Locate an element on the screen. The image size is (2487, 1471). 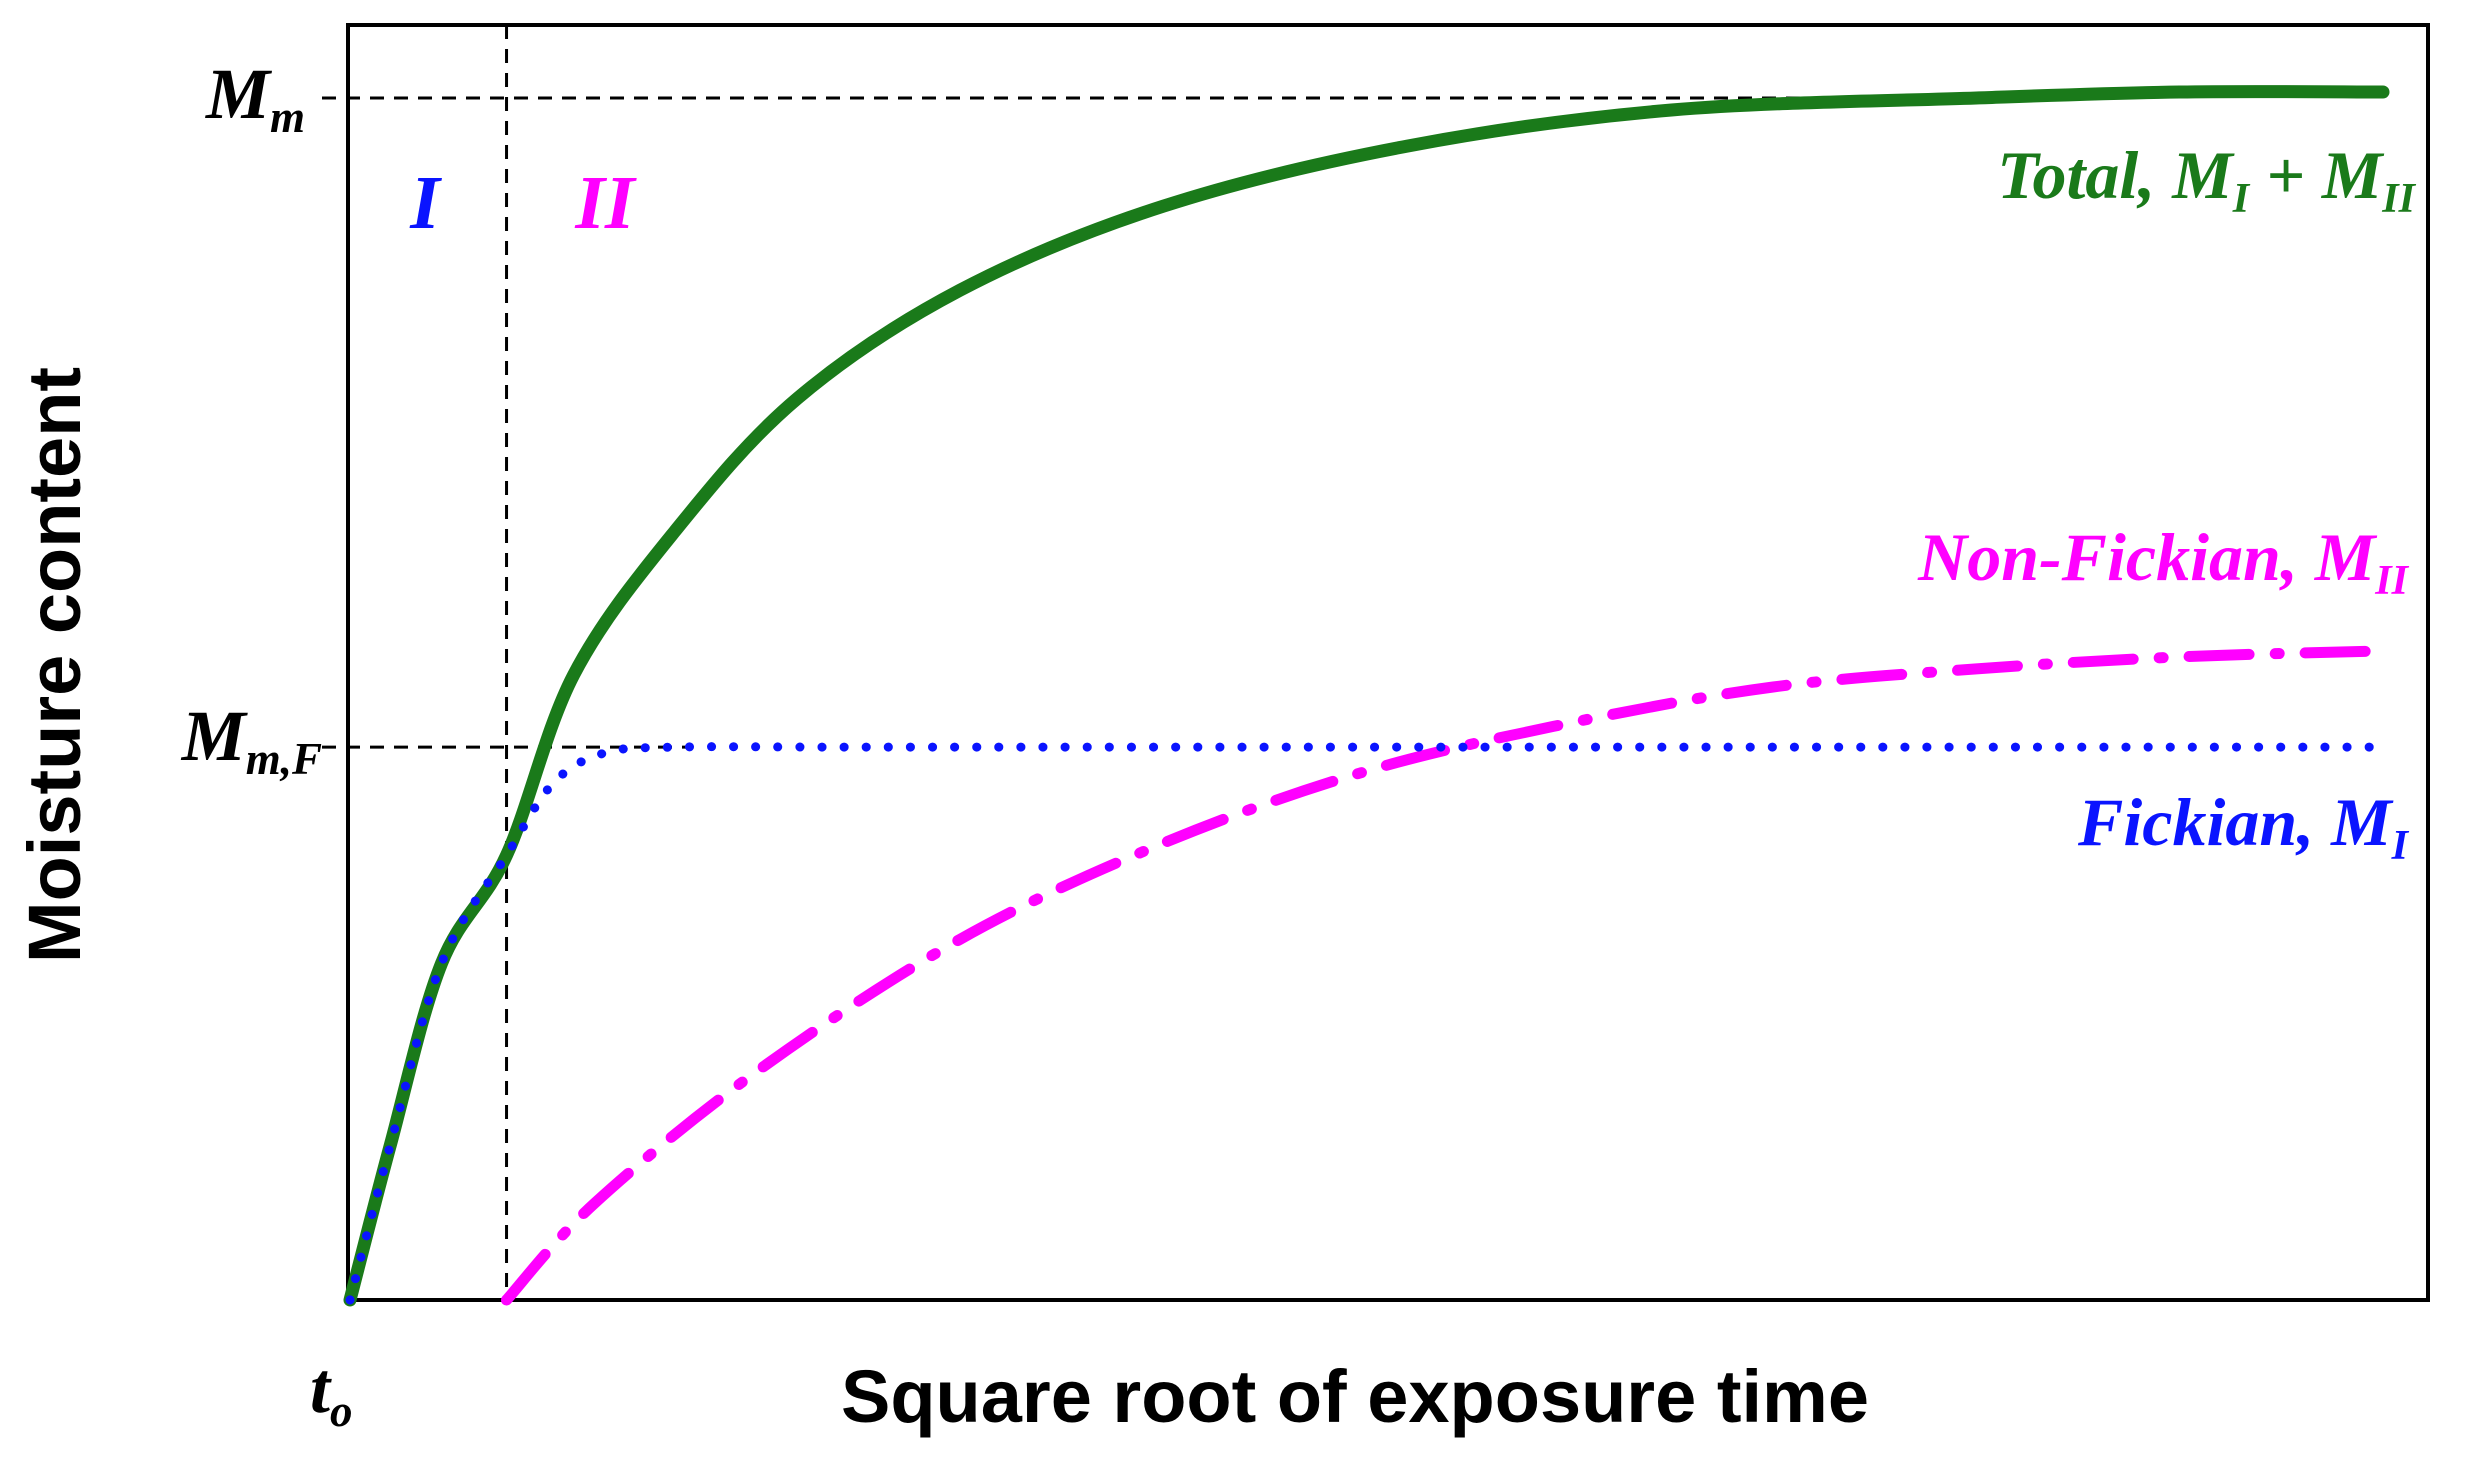
y-axis-title: Moisture content is located at coordinates (54, 665).